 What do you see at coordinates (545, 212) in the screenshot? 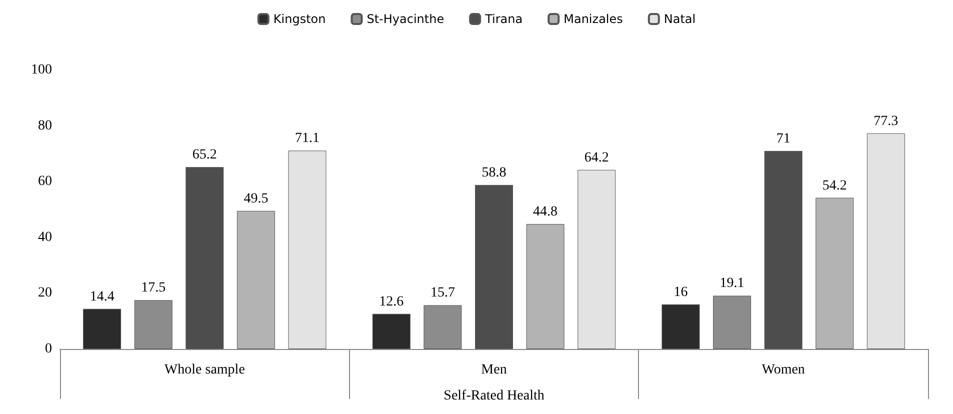
I see `data-label: 44.8` at bounding box center [545, 212].